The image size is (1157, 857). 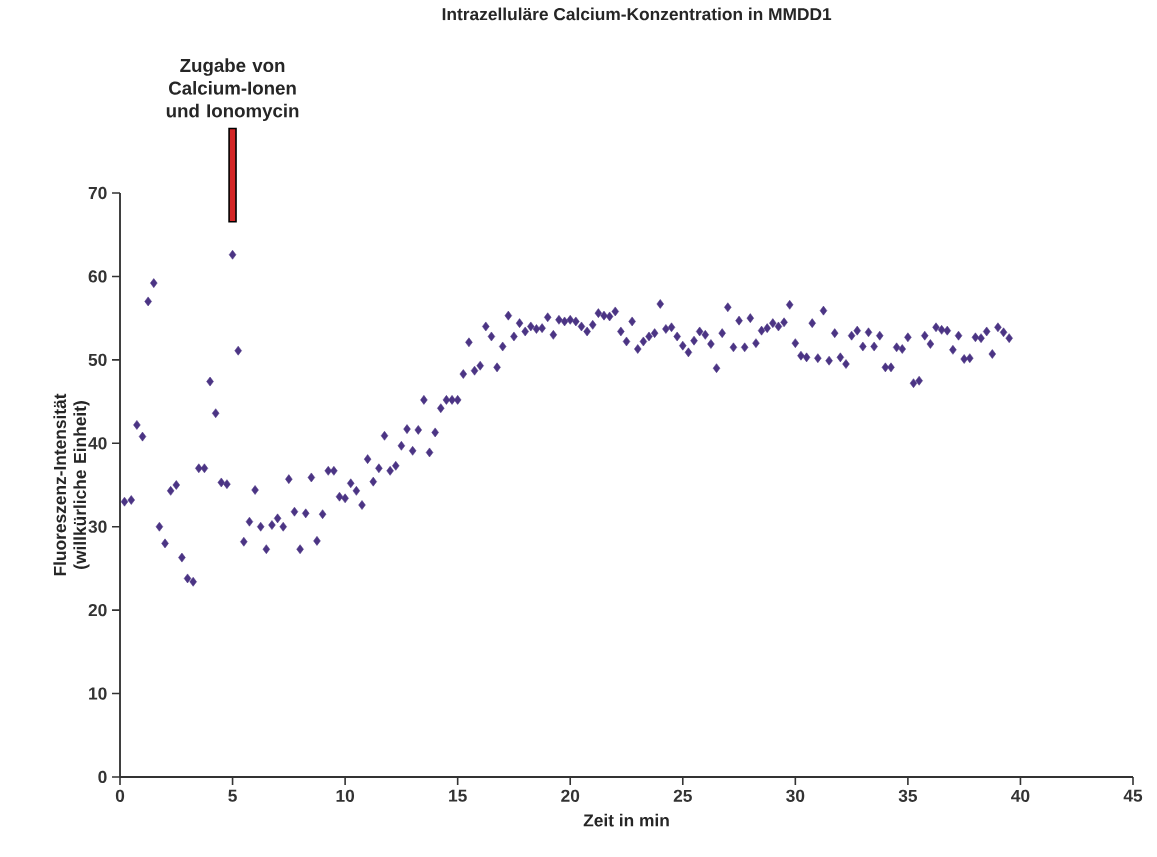 I want to click on x-axis-title: Zeit in min, so click(x=626, y=820).